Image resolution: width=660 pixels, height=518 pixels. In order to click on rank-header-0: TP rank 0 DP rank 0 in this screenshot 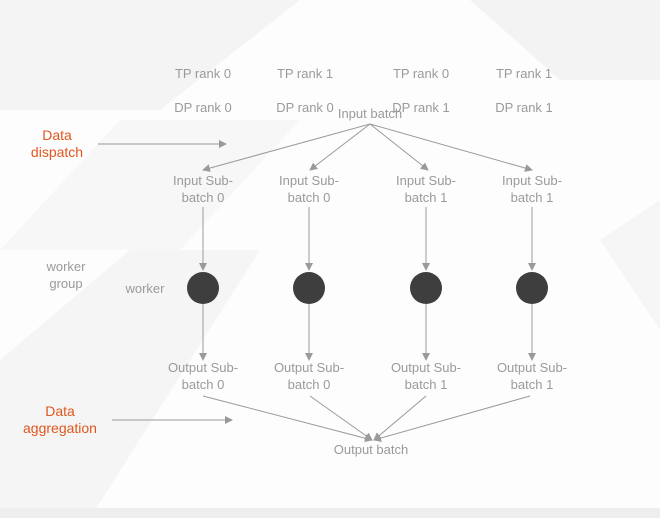, I will do `click(203, 90)`.